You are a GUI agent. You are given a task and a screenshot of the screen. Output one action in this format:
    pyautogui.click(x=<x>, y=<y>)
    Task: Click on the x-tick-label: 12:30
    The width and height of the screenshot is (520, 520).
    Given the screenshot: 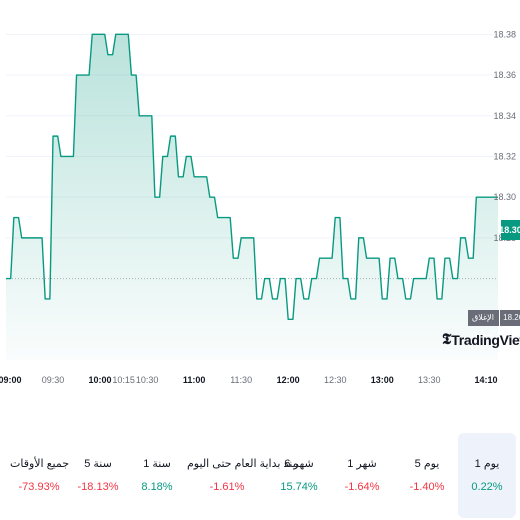 What is the action you would take?
    pyautogui.click(x=335, y=380)
    